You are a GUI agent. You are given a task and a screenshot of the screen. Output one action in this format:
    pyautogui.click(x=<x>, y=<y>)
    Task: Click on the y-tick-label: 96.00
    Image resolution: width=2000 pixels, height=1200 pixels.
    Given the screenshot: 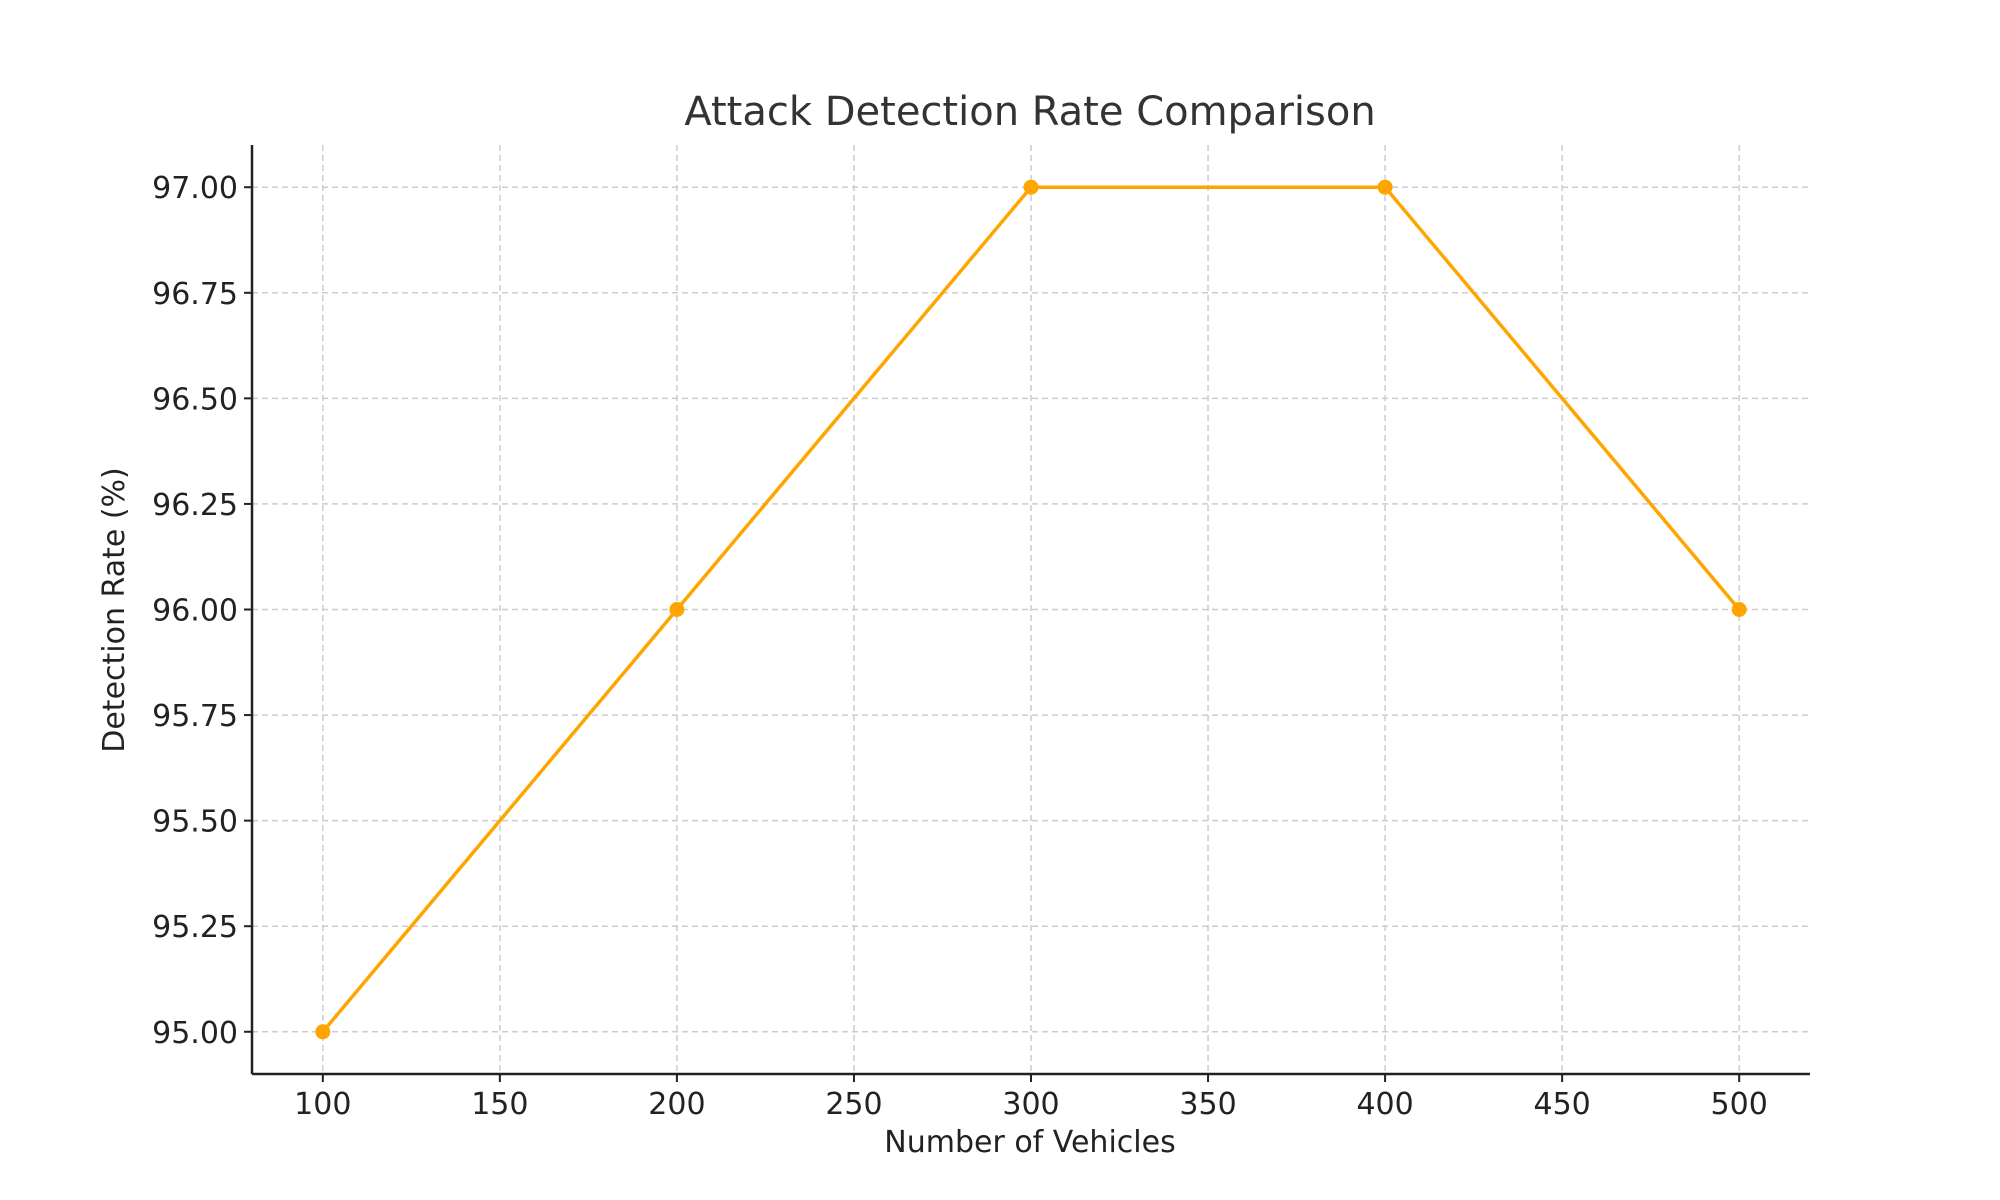 What is the action you would take?
    pyautogui.click(x=195, y=611)
    